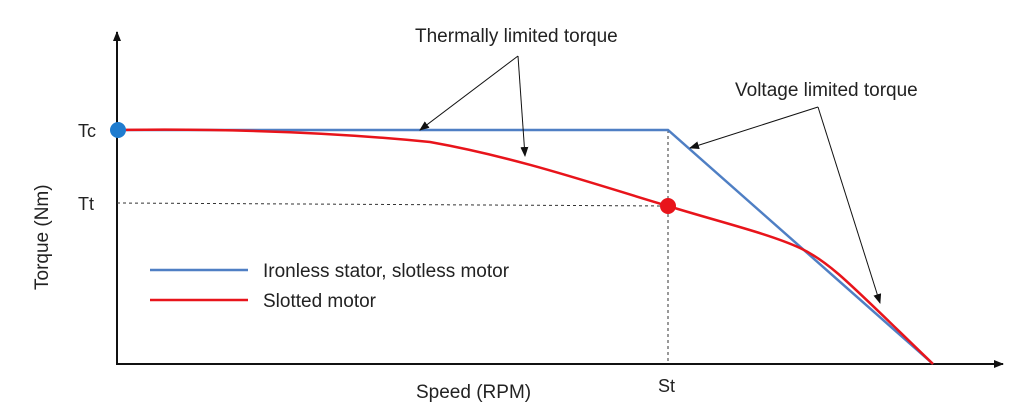 The width and height of the screenshot is (1030, 412). What do you see at coordinates (469, 93) in the screenshot?
I see `thermal-arrow-ironless` at bounding box center [469, 93].